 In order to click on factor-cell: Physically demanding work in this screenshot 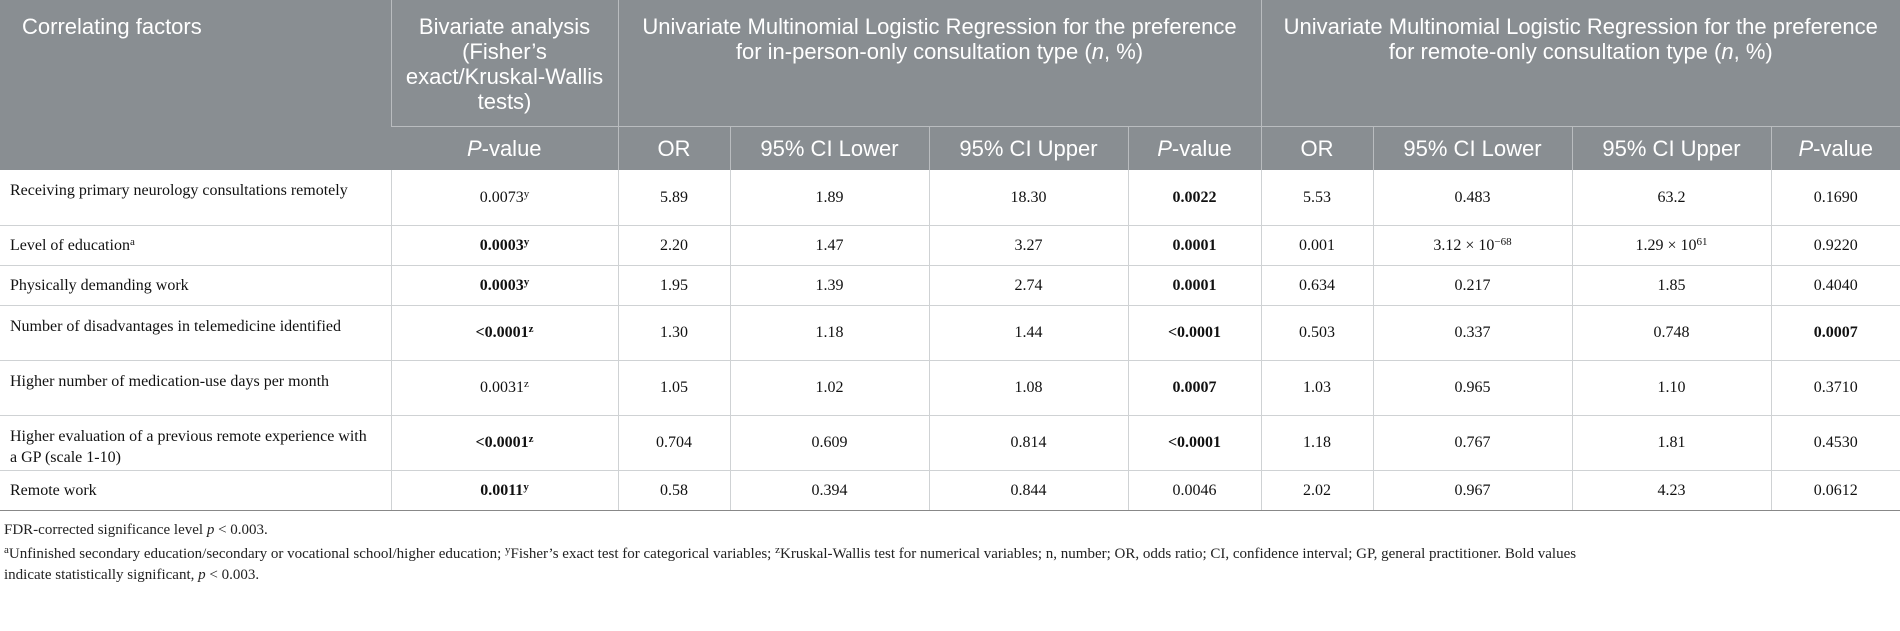, I will do `click(195, 285)`.